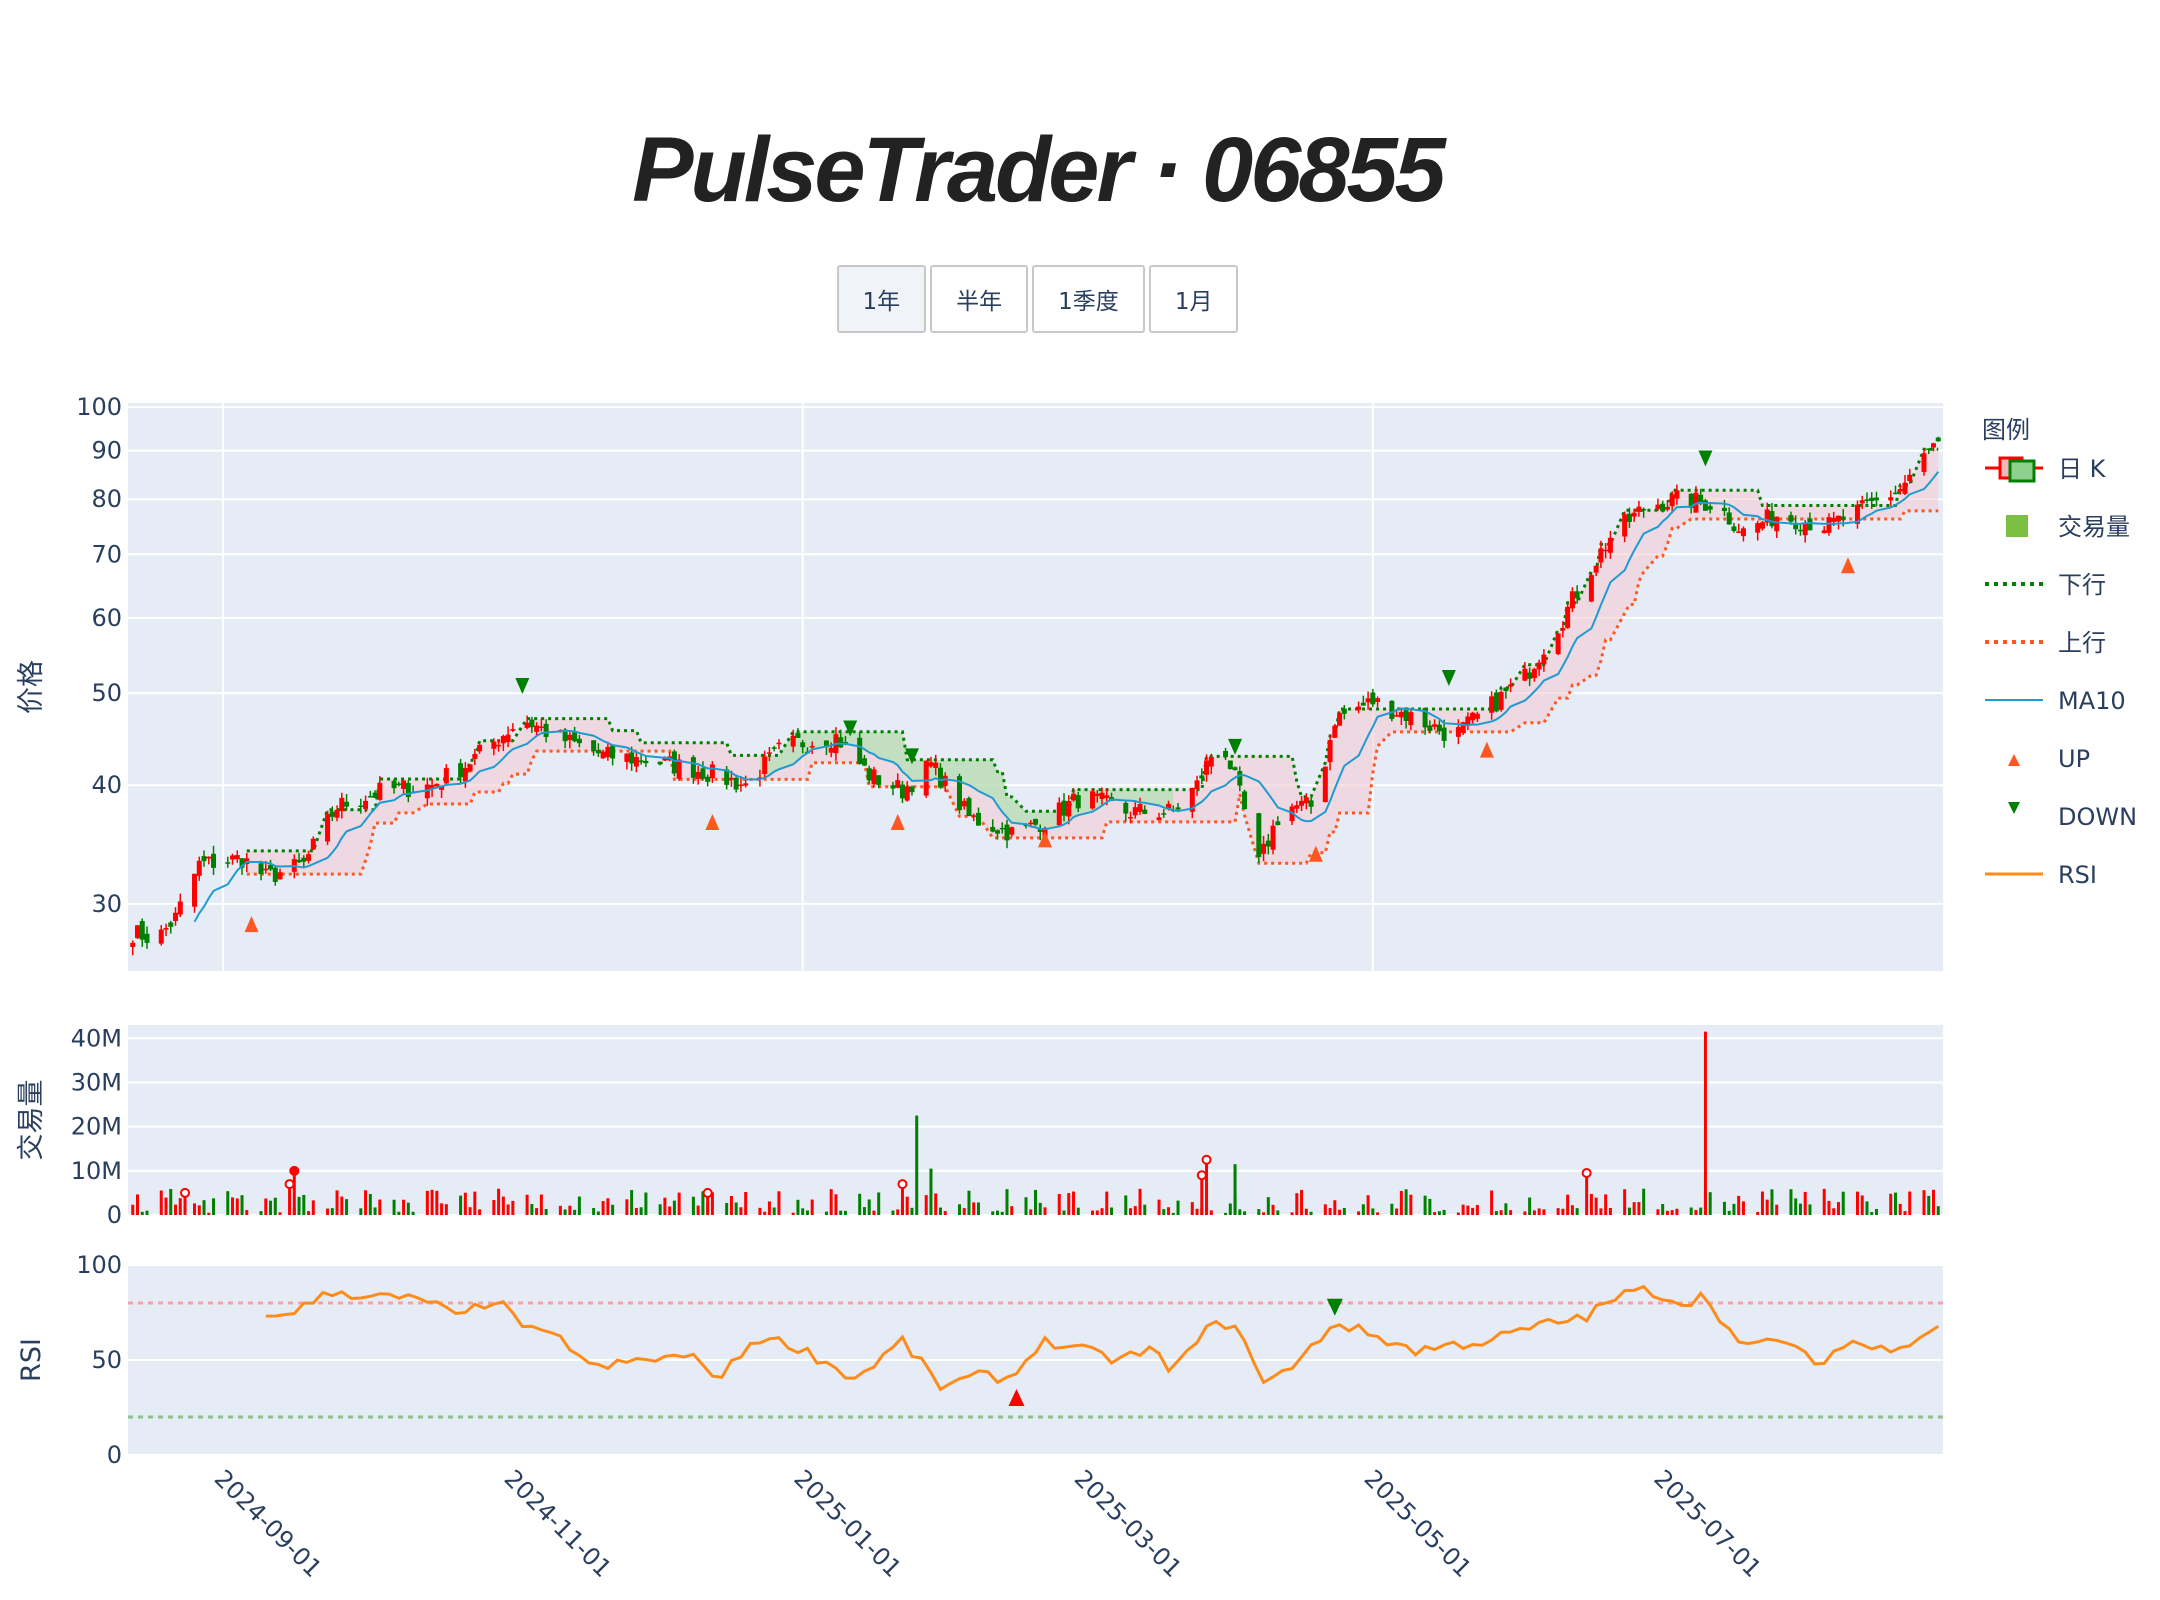  What do you see at coordinates (1193, 299) in the screenshot?
I see `range-button-1m: 1月` at bounding box center [1193, 299].